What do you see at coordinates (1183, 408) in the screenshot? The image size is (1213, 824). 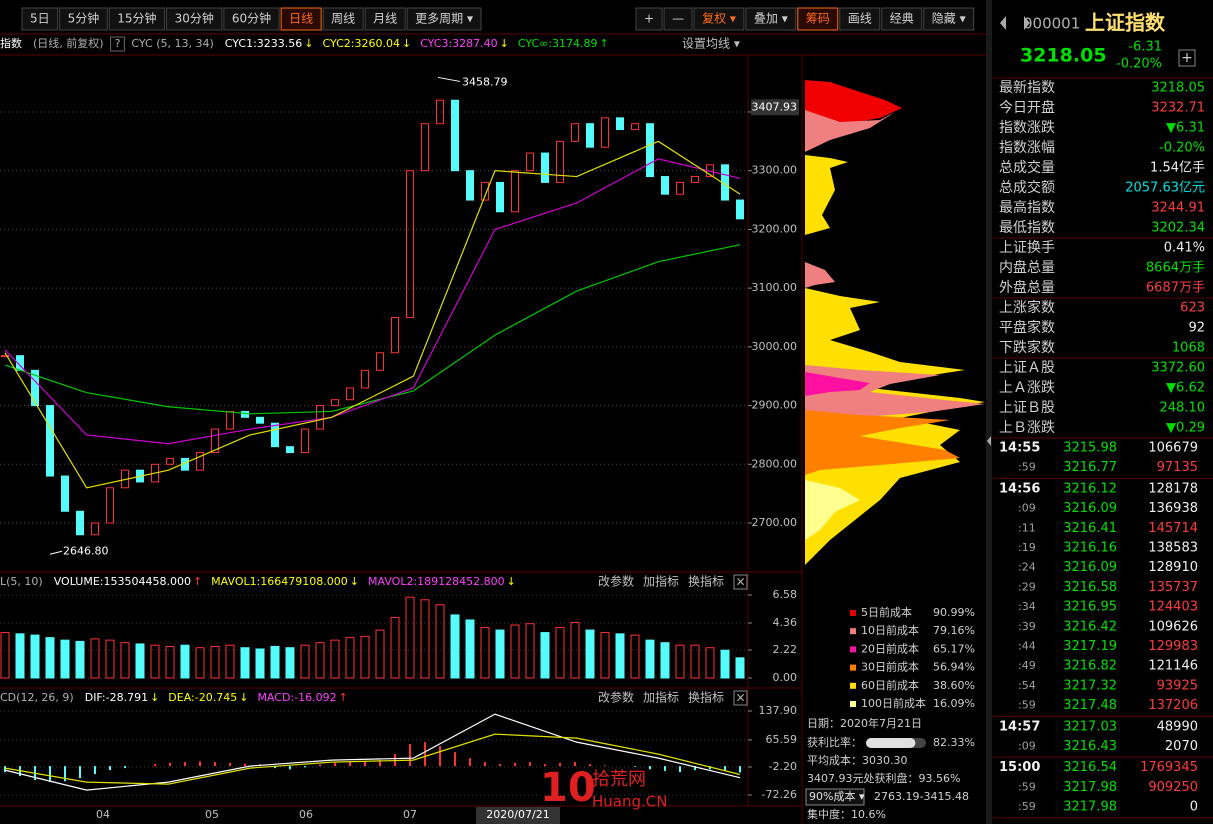 I see `quote-value: 248.10` at bounding box center [1183, 408].